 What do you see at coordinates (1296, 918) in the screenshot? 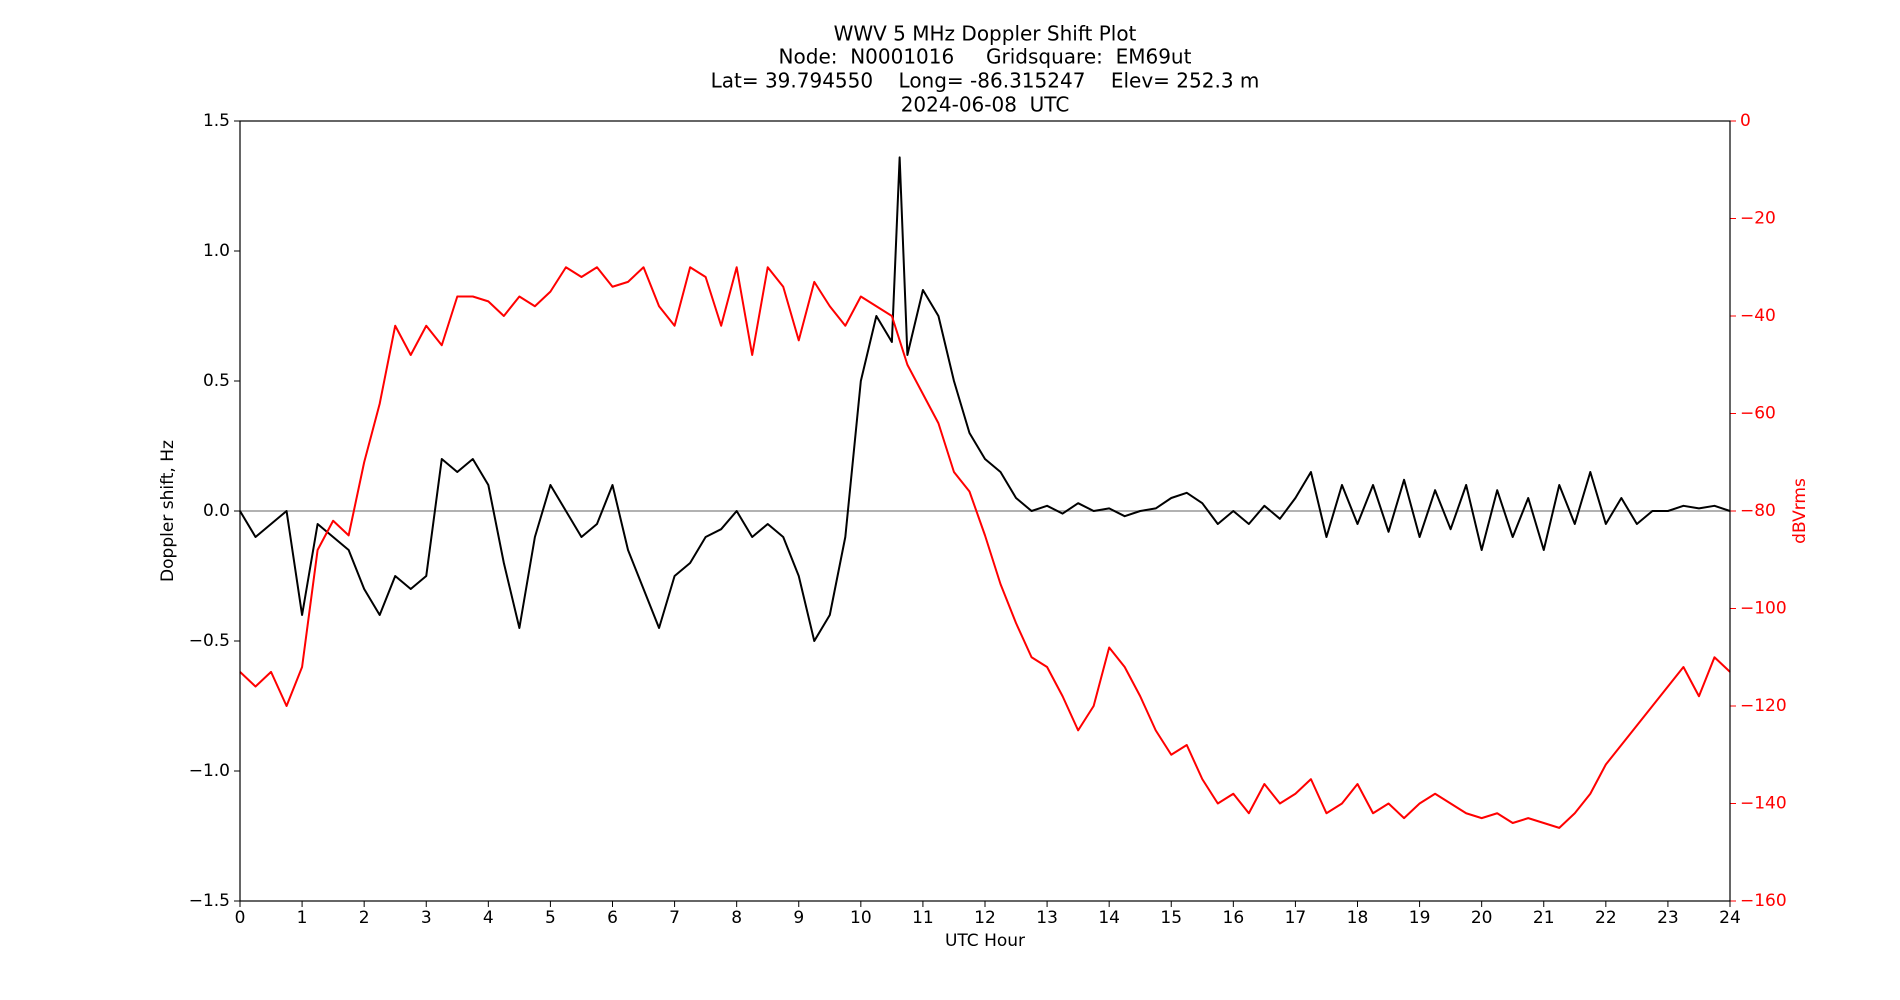
I see `x-tick-label: 17` at bounding box center [1296, 918].